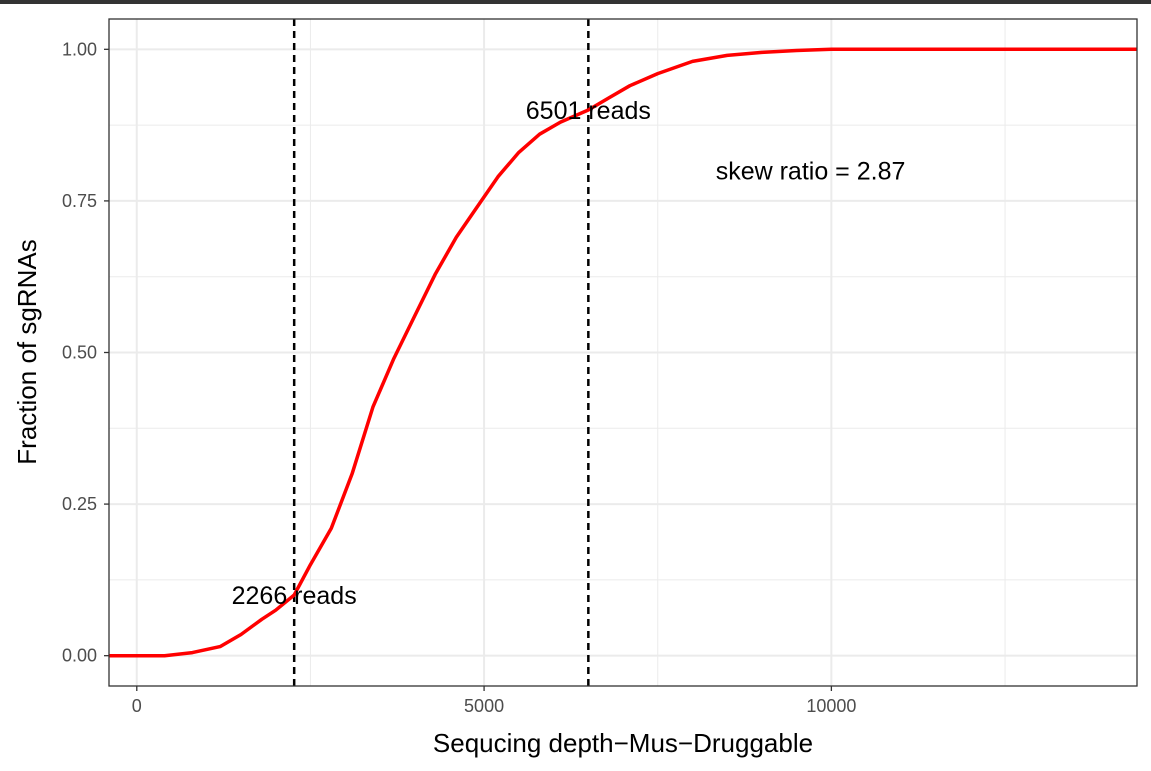  What do you see at coordinates (79, 201) in the screenshot?
I see `y-tick-label: 0.75` at bounding box center [79, 201].